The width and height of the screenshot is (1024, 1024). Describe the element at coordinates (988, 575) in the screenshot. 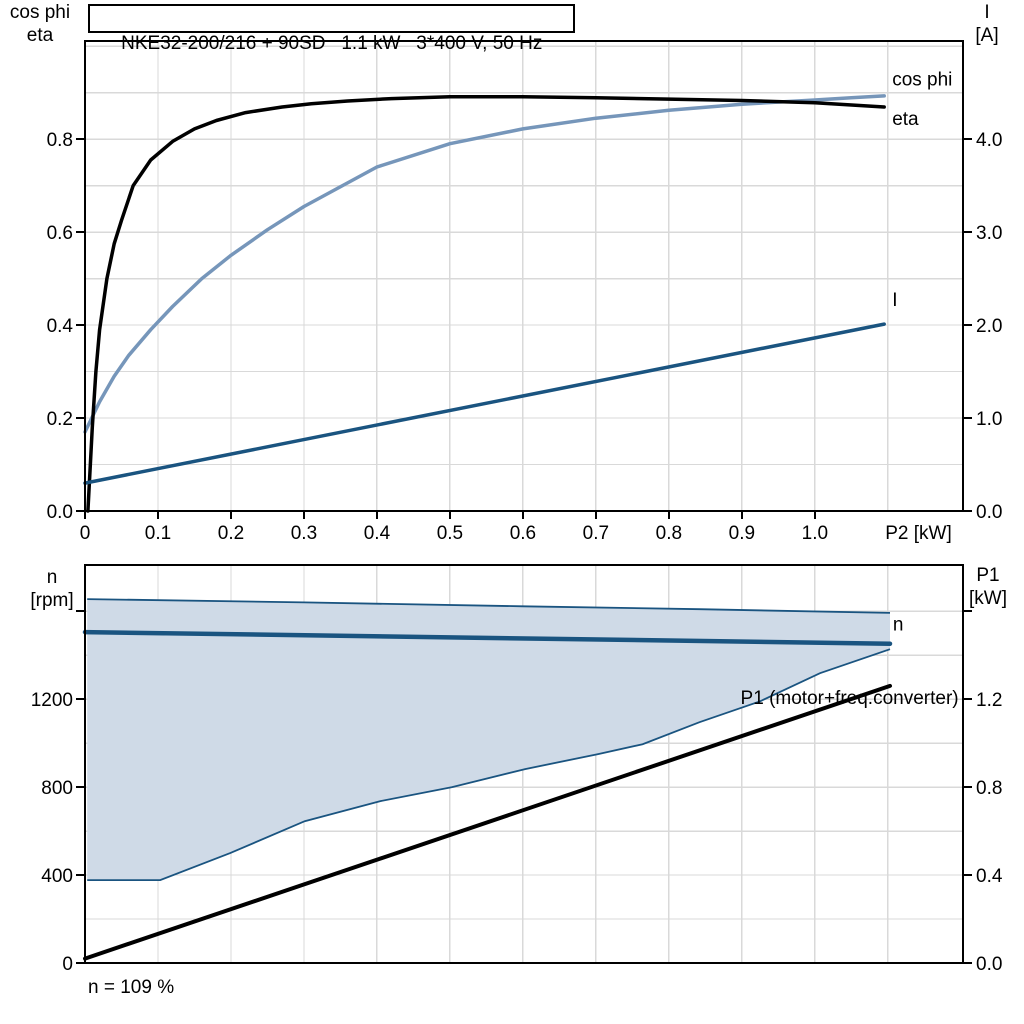

I see `y-axis-label-p1: P1` at that location.